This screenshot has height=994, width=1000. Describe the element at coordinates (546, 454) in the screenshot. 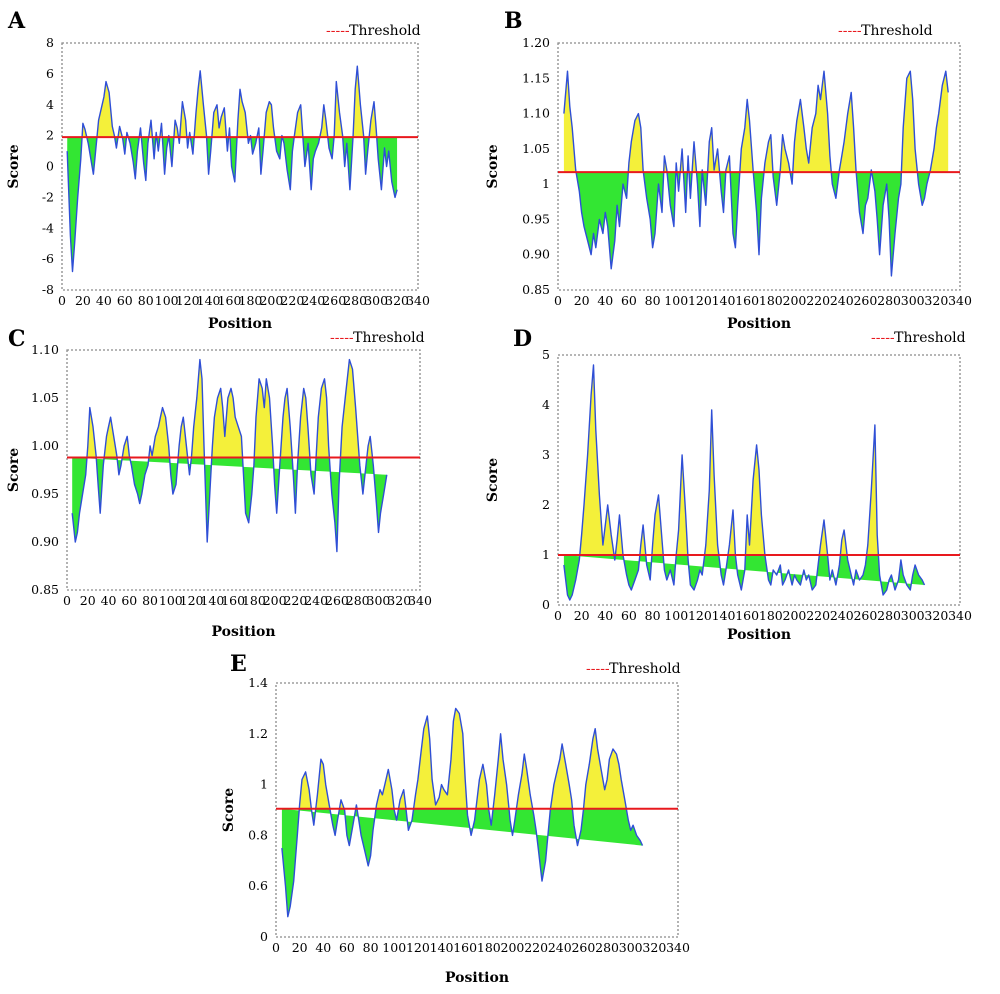

I see `y-tick-label: 3` at that location.